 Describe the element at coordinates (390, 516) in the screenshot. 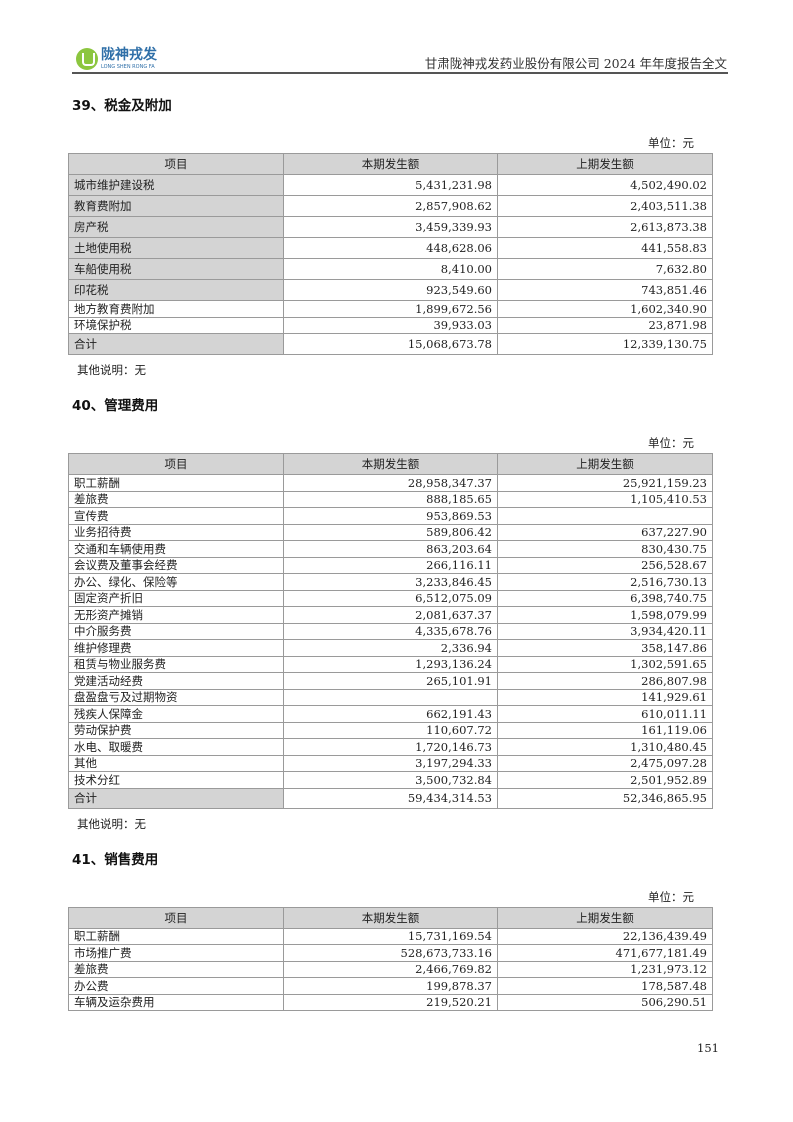

I see `current-period-cell: 953,869.53` at that location.